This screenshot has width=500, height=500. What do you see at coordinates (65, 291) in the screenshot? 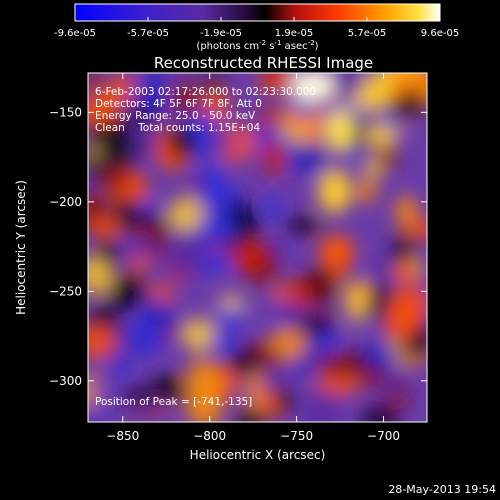
I see `y-tick-label: −250` at bounding box center [65, 291].